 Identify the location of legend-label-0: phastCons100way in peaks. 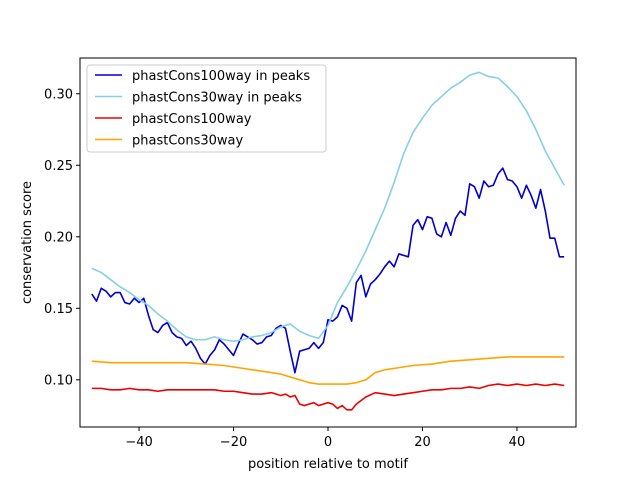
(221, 76).